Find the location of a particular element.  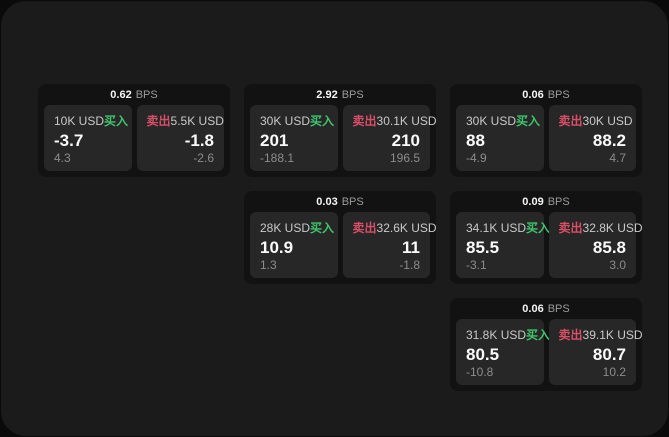

sell-delta: 196.5 is located at coordinates (404, 158).